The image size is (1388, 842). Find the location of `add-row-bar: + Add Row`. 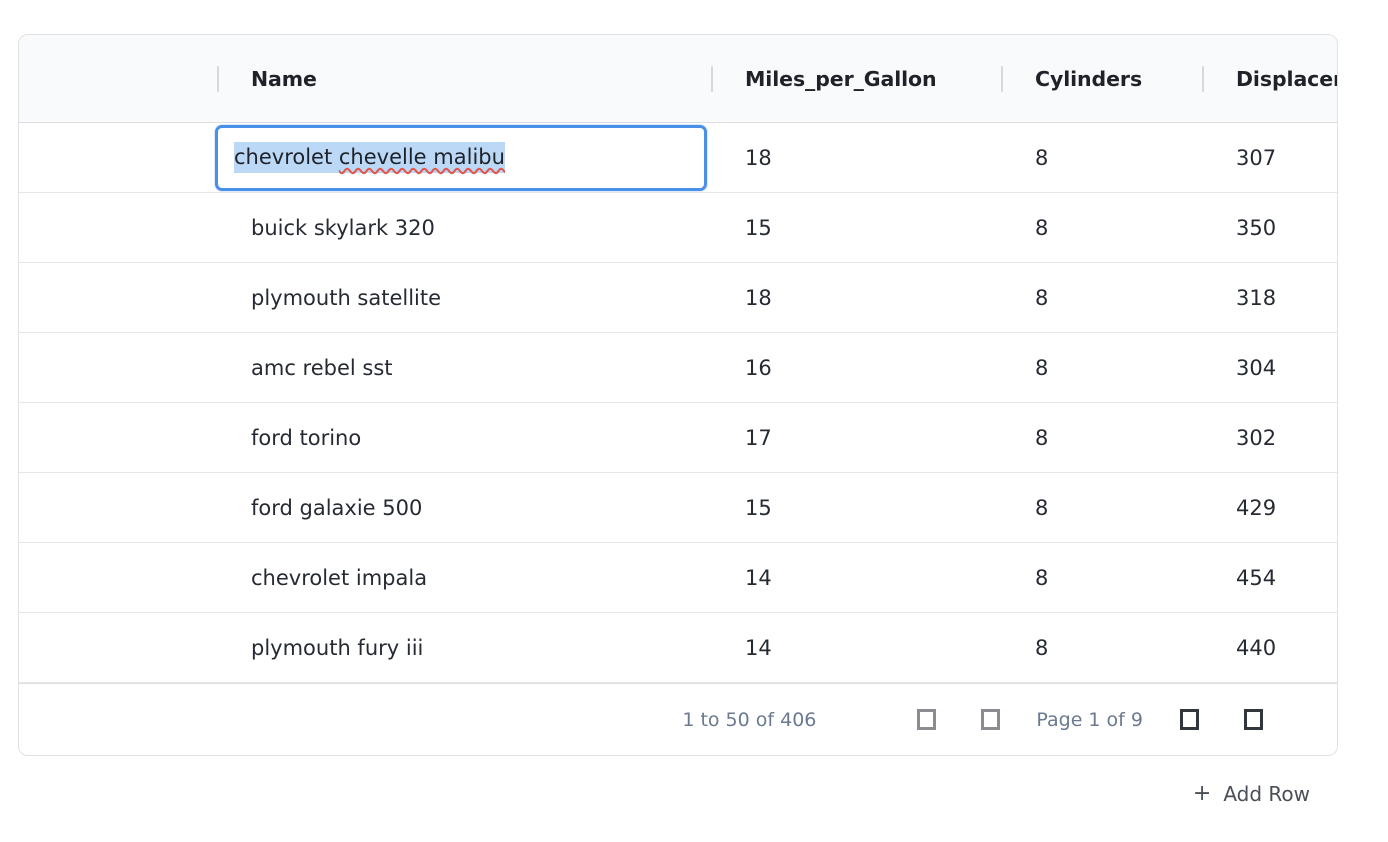

add-row-bar: + Add Row is located at coordinates (678, 794).